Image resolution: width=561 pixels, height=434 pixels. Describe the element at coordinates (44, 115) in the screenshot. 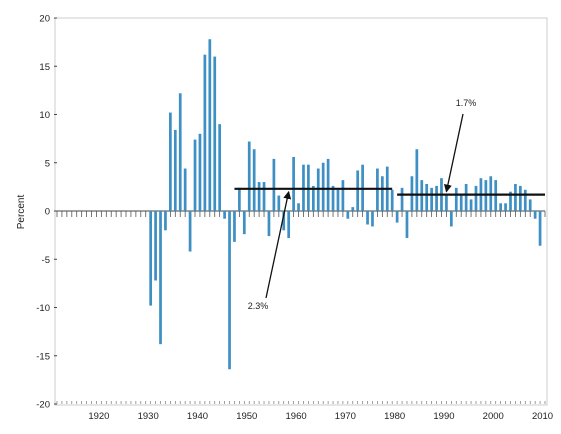

I see `y-tick-label: 10` at that location.